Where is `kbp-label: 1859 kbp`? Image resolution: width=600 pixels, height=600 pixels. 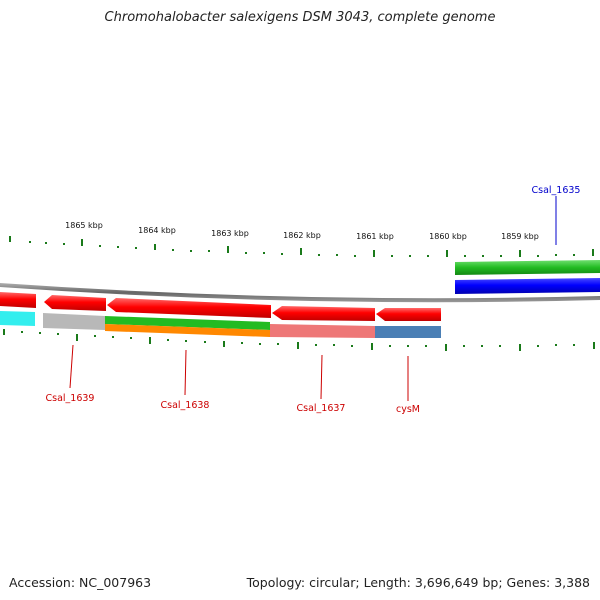 kbp-label: 1859 kbp is located at coordinates (520, 236).